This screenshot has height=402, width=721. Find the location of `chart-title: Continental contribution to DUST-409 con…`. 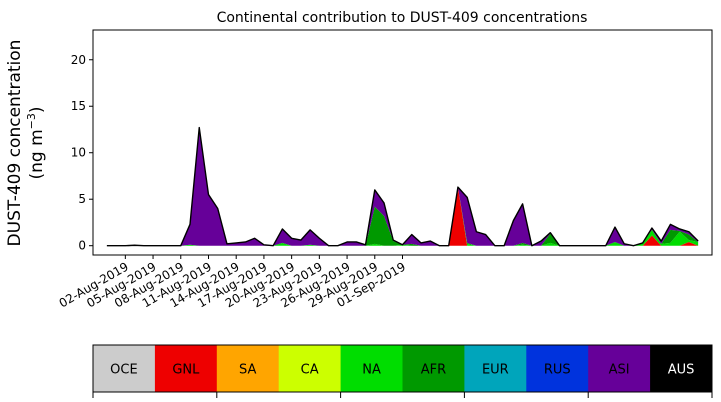

chart-title: Continental contribution to DUST-409 con… is located at coordinates (402, 18).